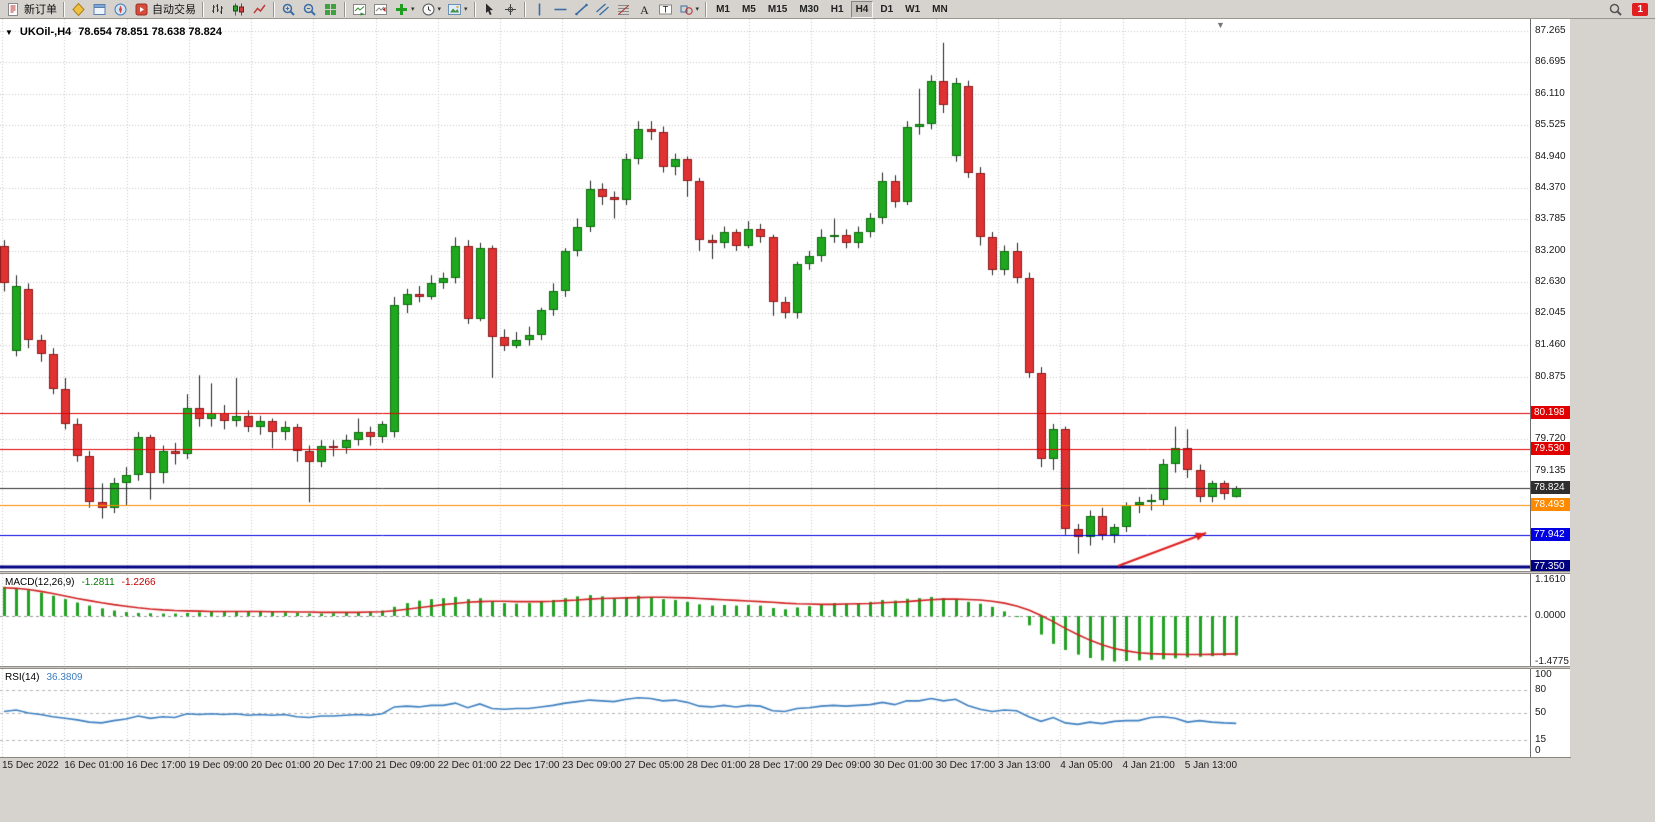 This screenshot has height=822, width=1655. I want to click on zoom-in-icon, so click(288, 9).